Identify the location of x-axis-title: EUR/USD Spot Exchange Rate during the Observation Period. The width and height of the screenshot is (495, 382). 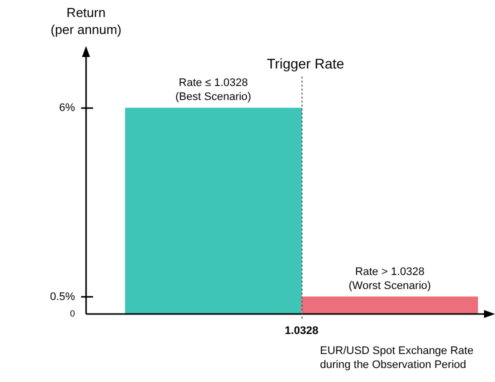
(397, 358).